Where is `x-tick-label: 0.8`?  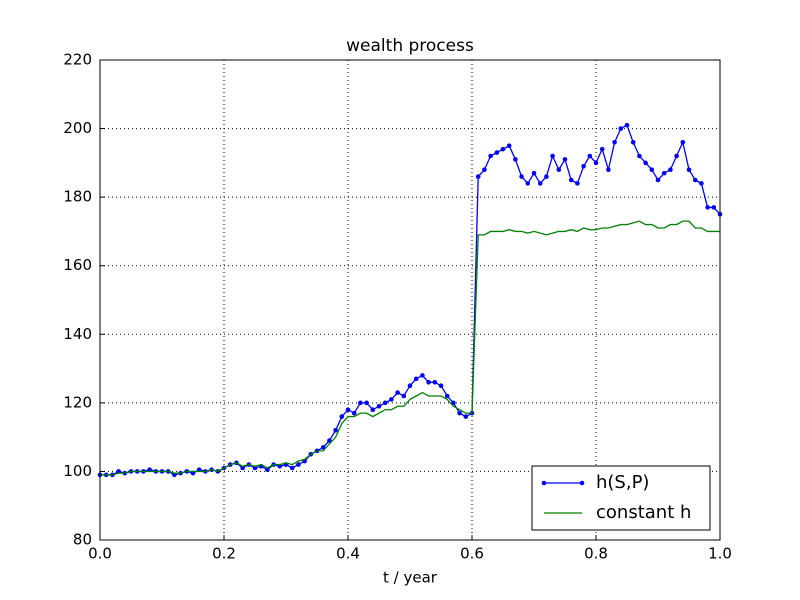
x-tick-label: 0.8 is located at coordinates (596, 554).